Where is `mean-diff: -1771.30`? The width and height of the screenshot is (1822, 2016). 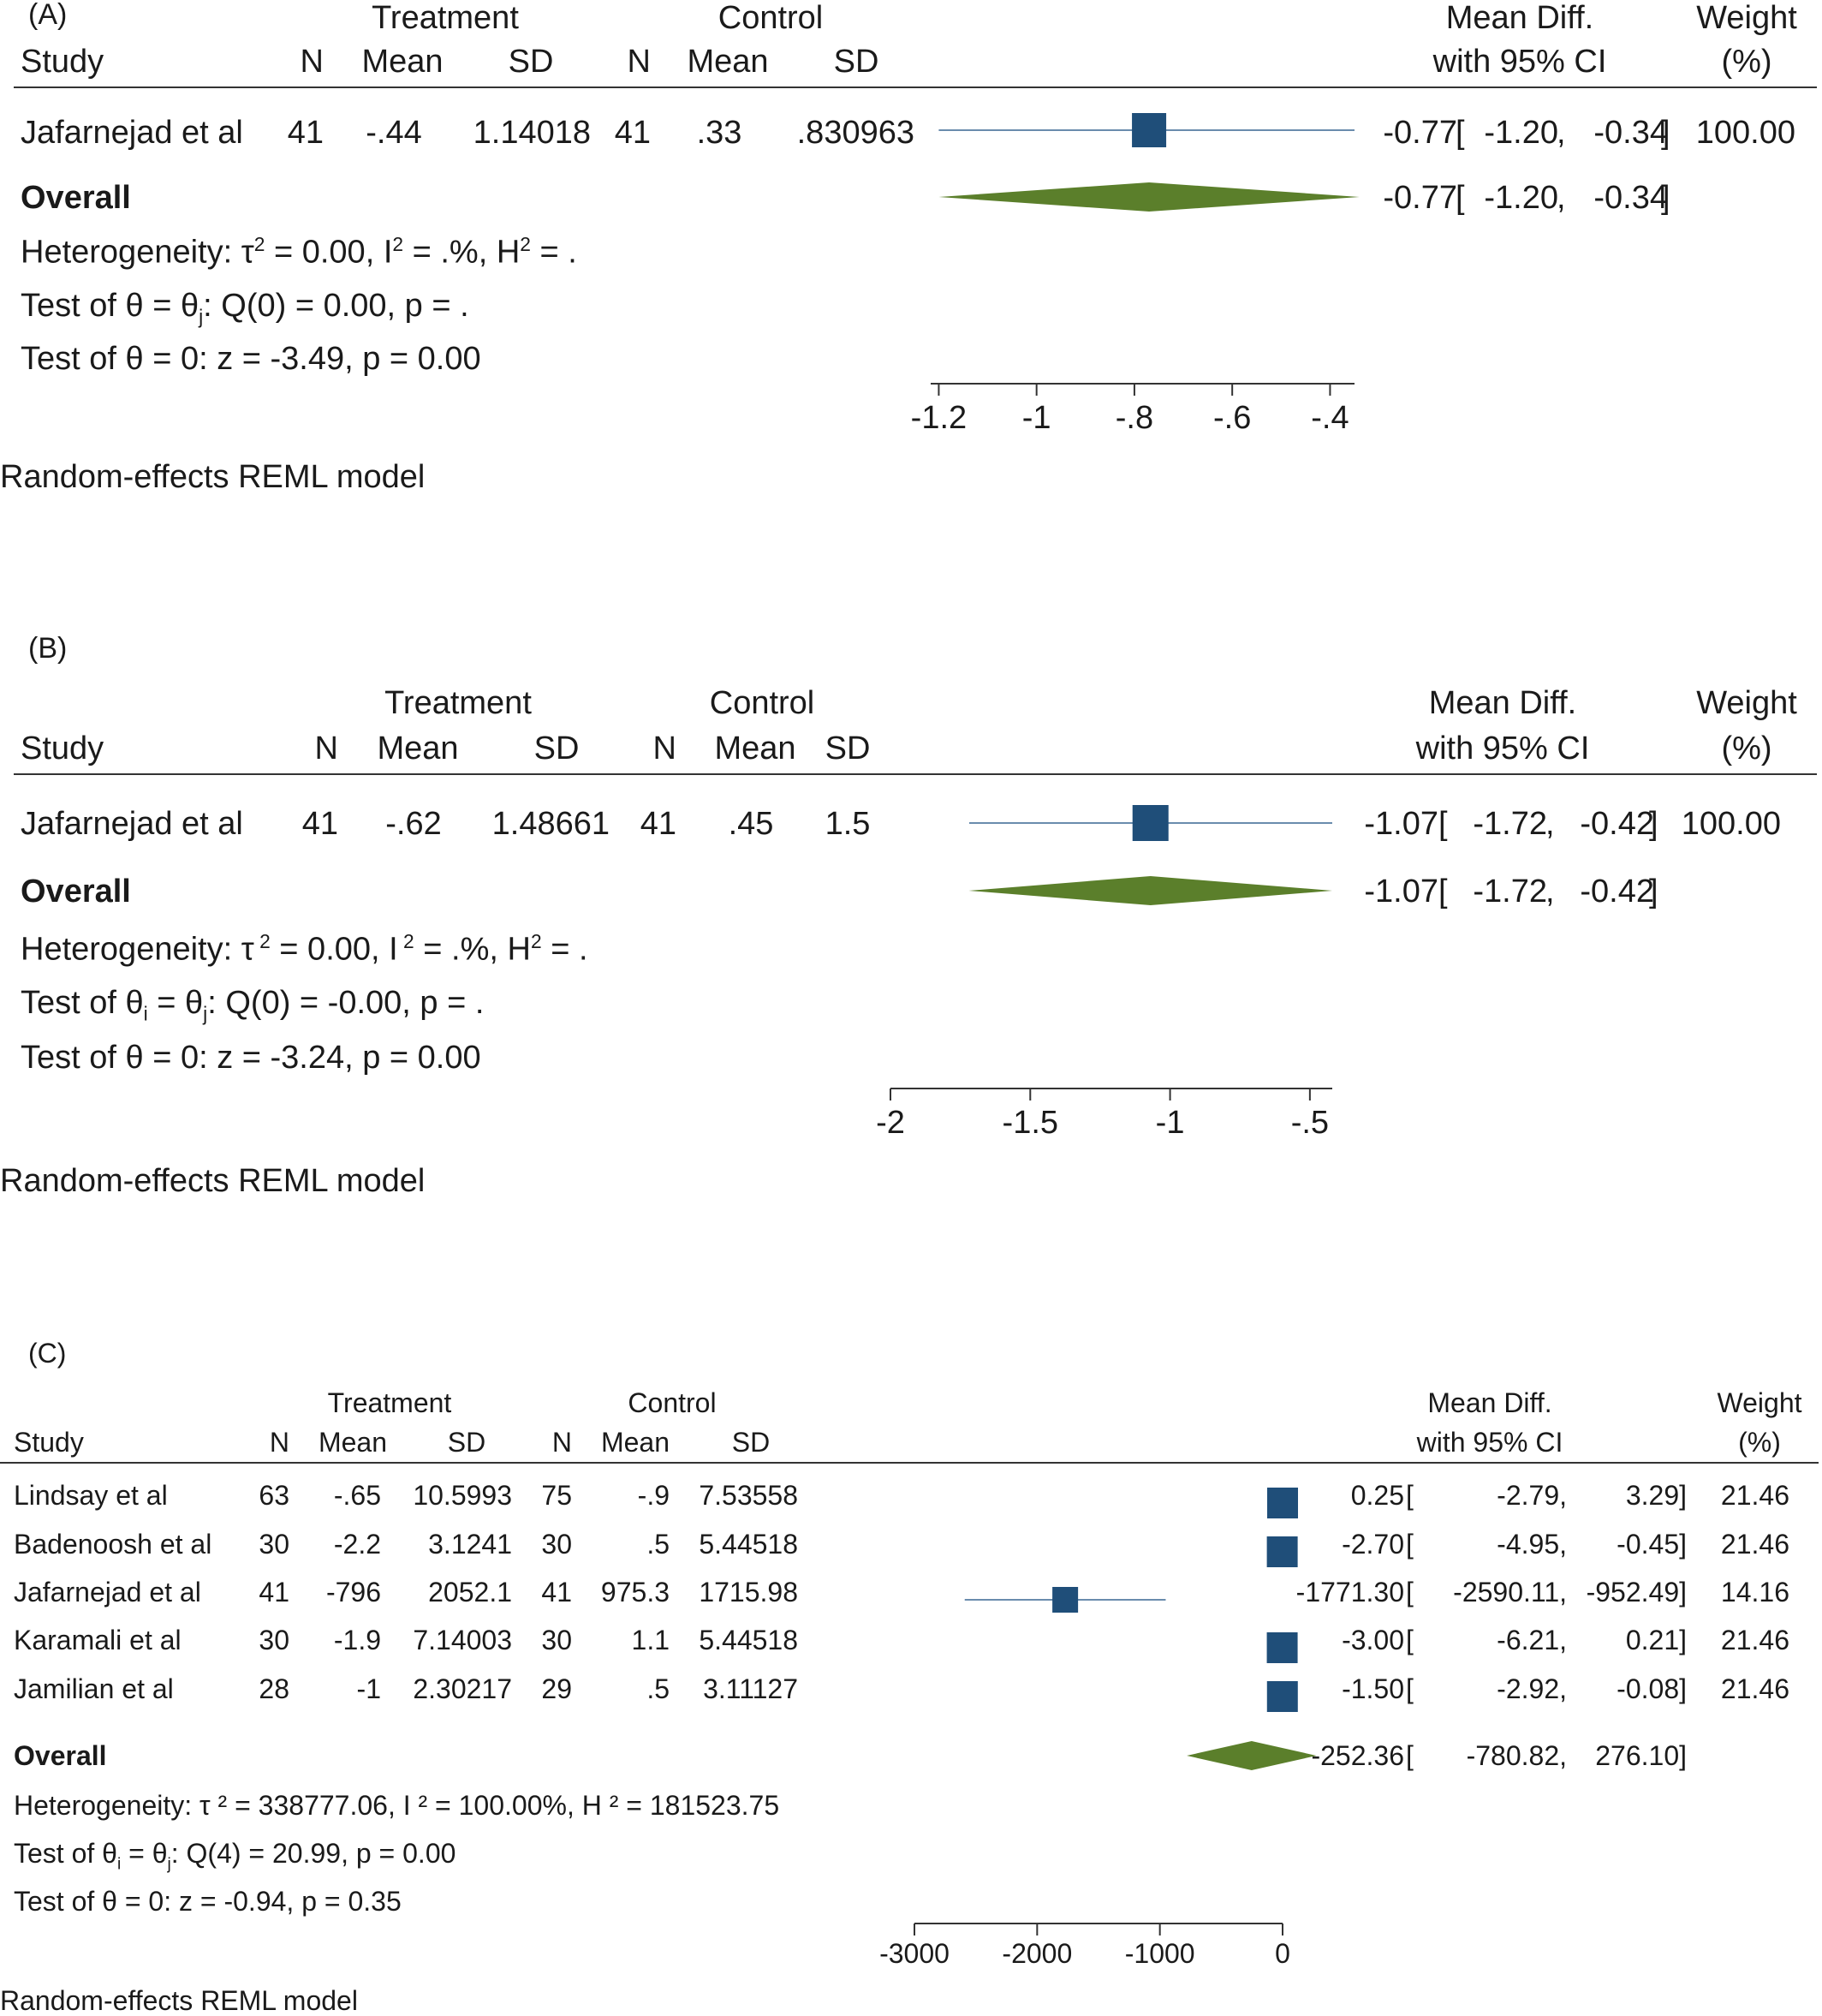 mean-diff: -1771.30 is located at coordinates (1349, 1592).